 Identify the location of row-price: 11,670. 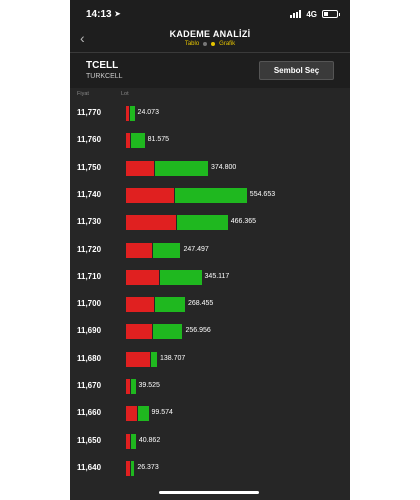
(89, 385).